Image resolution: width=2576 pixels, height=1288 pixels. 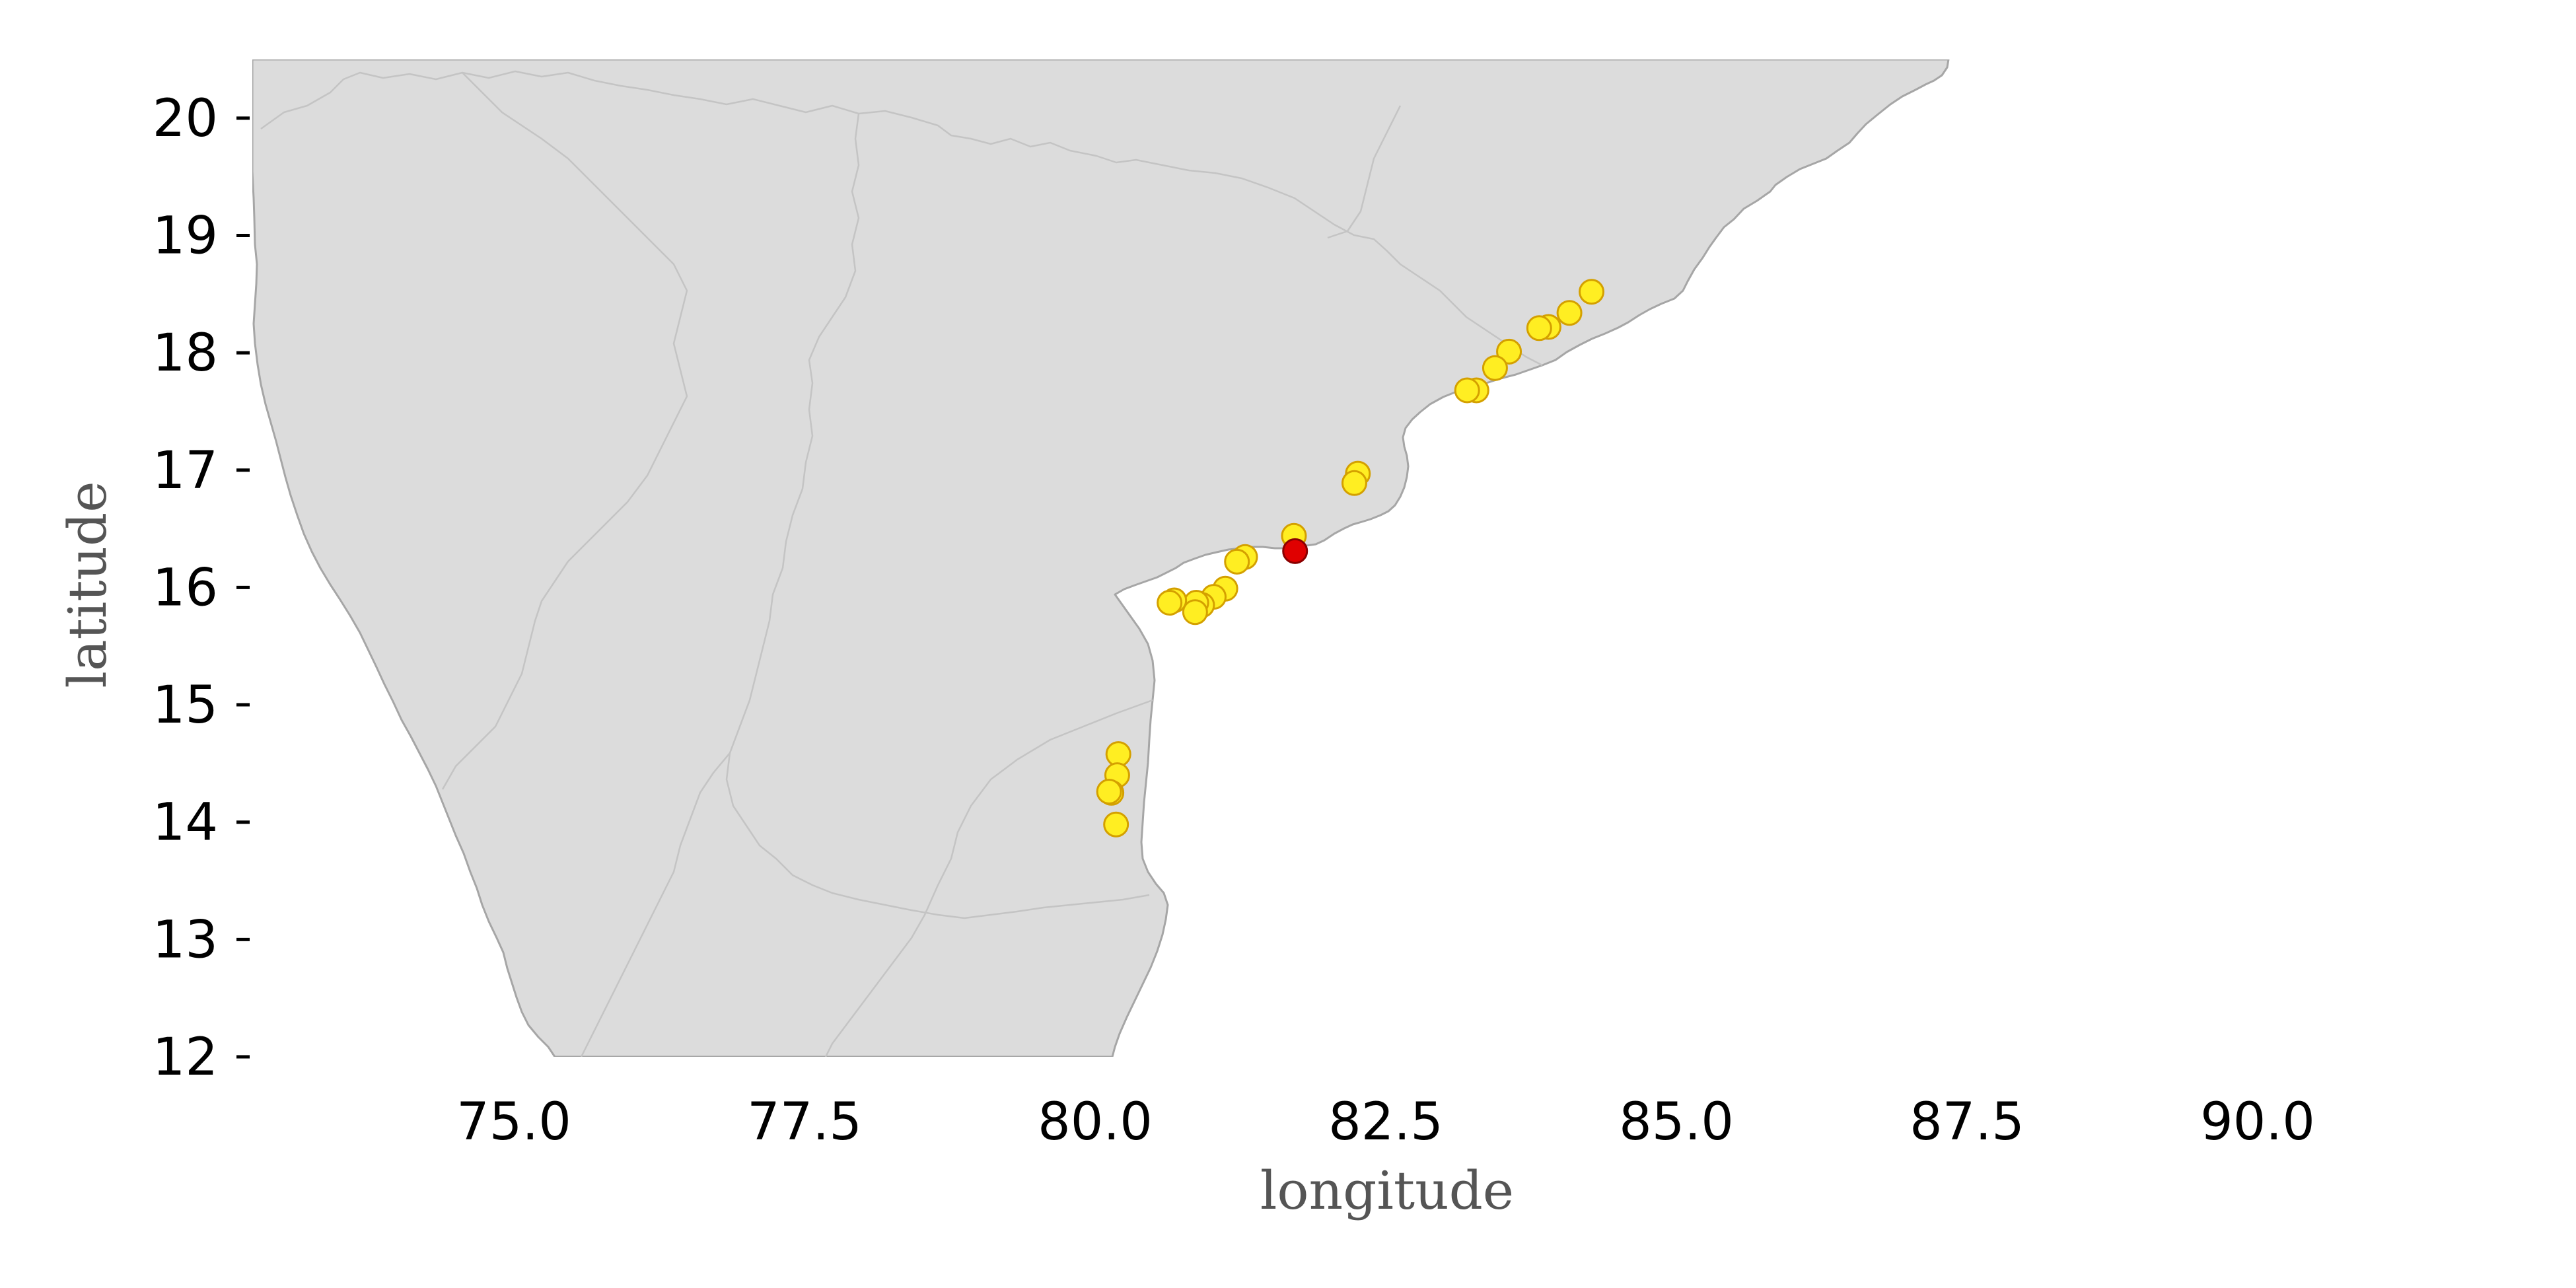 I want to click on y-tick-label: 17, so click(x=185, y=471).